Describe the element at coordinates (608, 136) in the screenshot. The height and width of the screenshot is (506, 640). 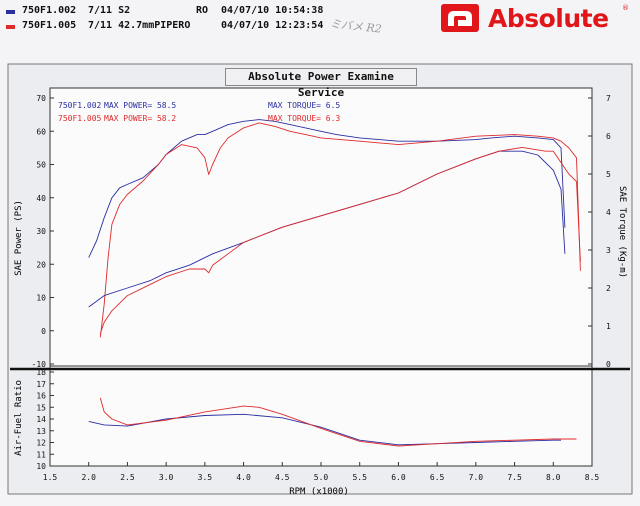
I see `torque-tick-label: 6` at that location.